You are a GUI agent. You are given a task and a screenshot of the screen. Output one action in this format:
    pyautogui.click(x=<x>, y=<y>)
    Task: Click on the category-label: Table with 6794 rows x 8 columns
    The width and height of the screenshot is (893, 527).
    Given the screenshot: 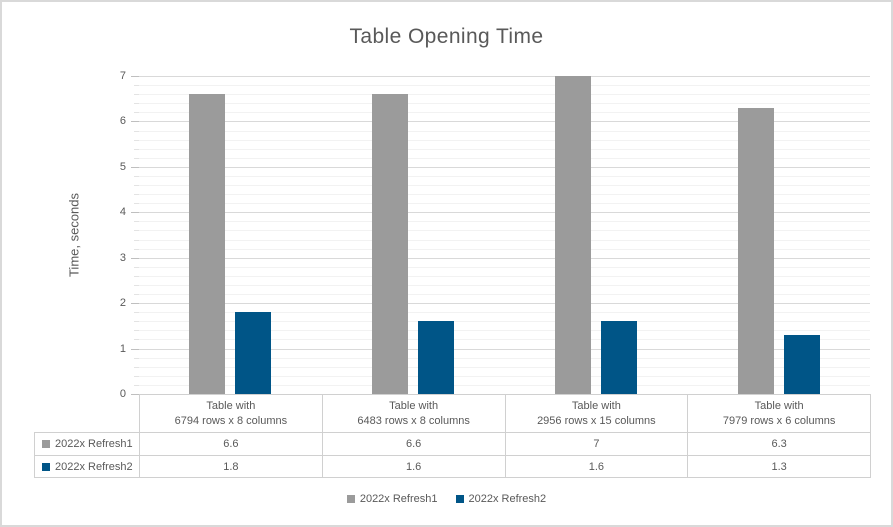 What is the action you would take?
    pyautogui.click(x=231, y=413)
    